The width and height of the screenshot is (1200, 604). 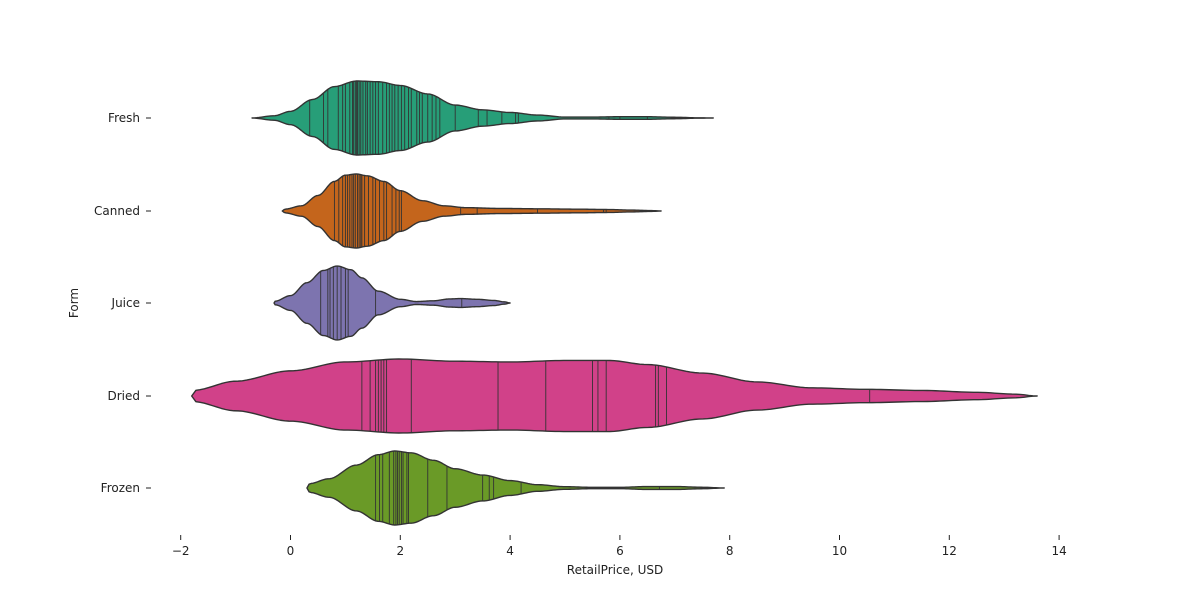 What do you see at coordinates (510, 551) in the screenshot?
I see `x-tick-label: 4` at bounding box center [510, 551].